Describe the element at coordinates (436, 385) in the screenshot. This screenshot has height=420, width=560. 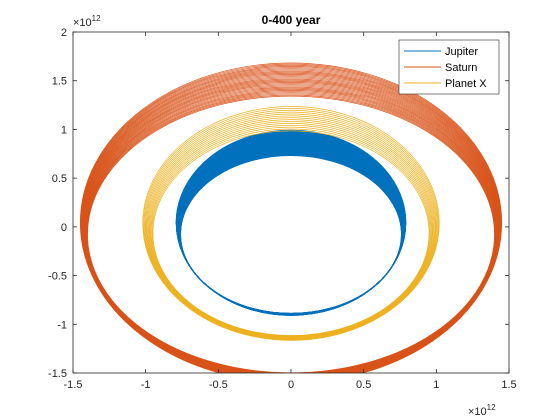
I see `x-tick-label: 1` at that location.